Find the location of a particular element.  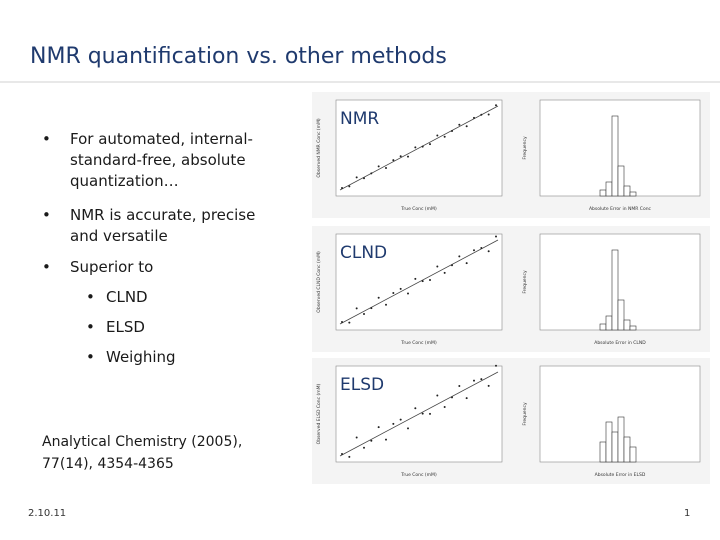

sub-bullet-text: ELSD is located at coordinates (125, 327).